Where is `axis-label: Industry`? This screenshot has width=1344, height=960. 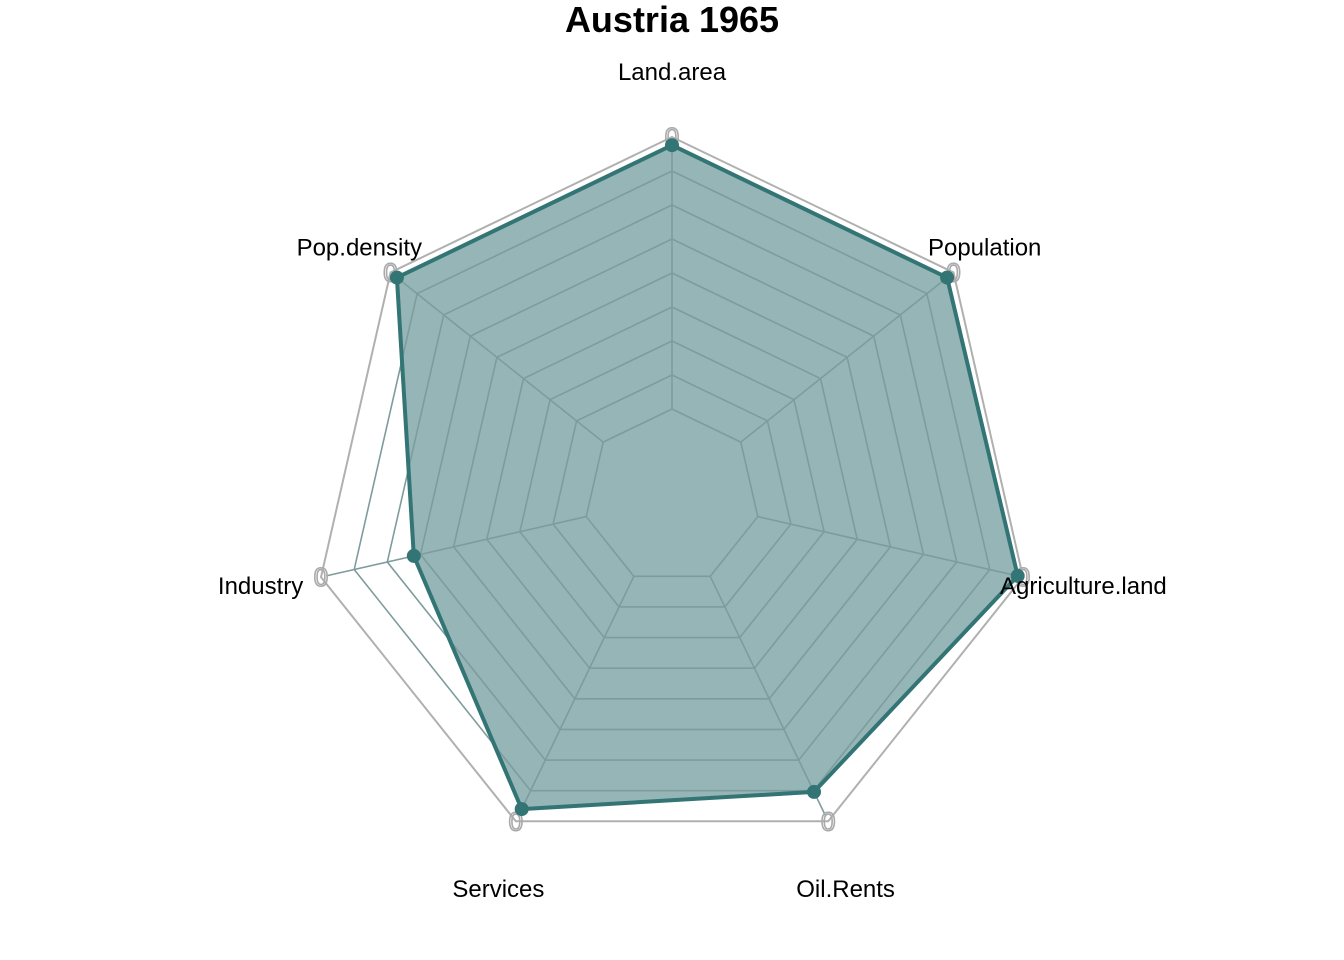 axis-label: Industry is located at coordinates (260, 586).